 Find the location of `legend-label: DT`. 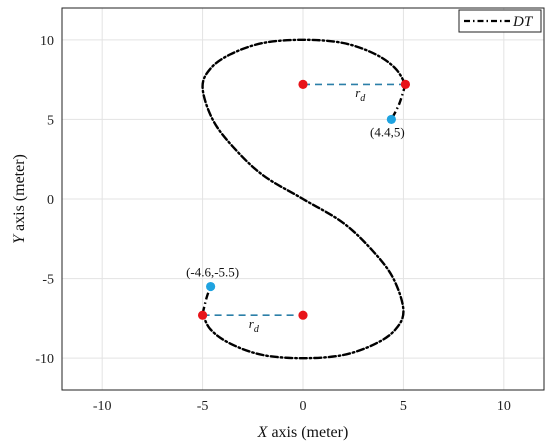

legend-label: DT is located at coordinates (523, 22).